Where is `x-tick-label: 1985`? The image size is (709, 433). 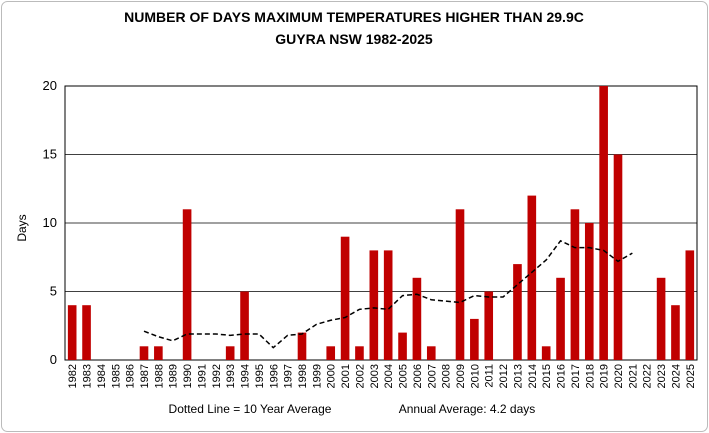 x-tick-label: 1985 is located at coordinates (116, 376).